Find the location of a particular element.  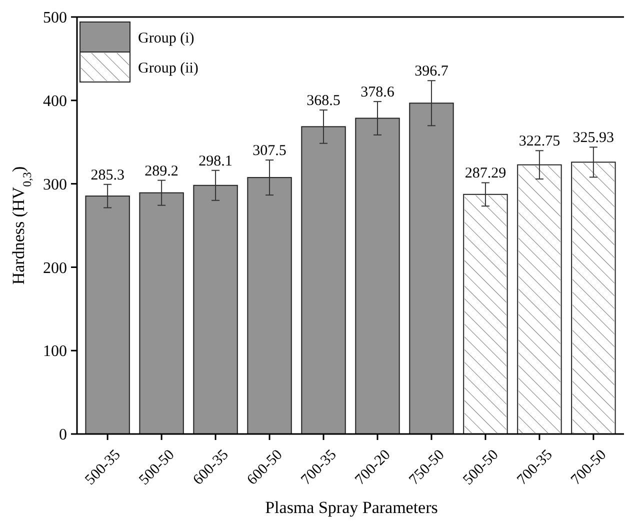

y-tick-label: 100 is located at coordinates (55, 351).